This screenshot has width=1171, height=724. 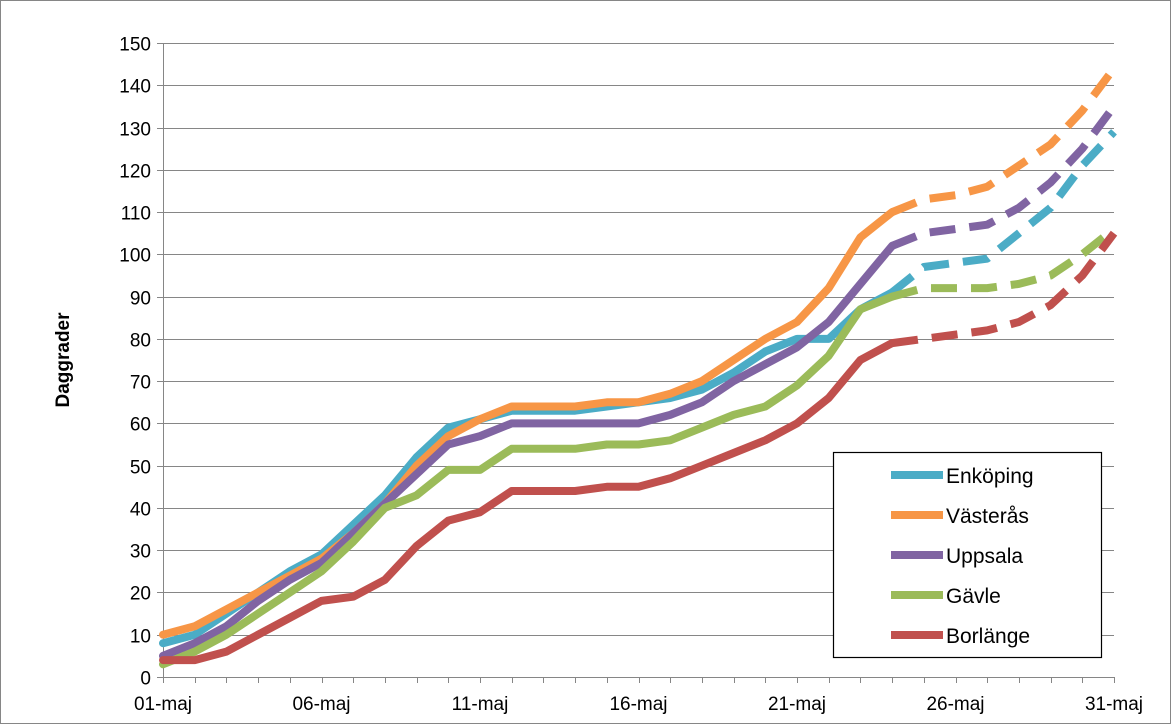 I want to click on y-tick-label: 90, so click(x=140, y=299).